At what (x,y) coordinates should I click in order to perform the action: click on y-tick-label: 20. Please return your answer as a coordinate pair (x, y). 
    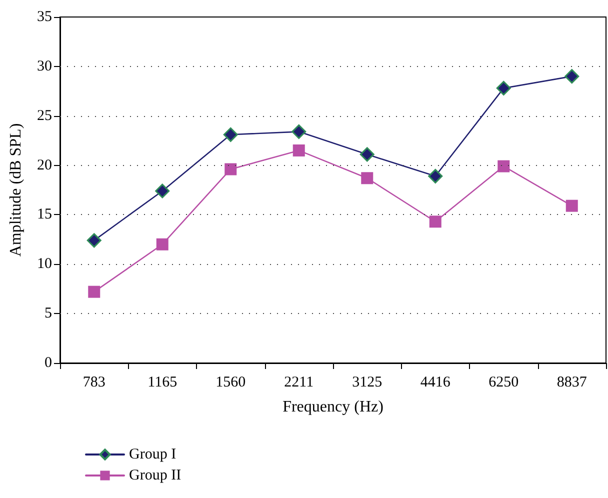
    Looking at the image, I should click on (44, 165).